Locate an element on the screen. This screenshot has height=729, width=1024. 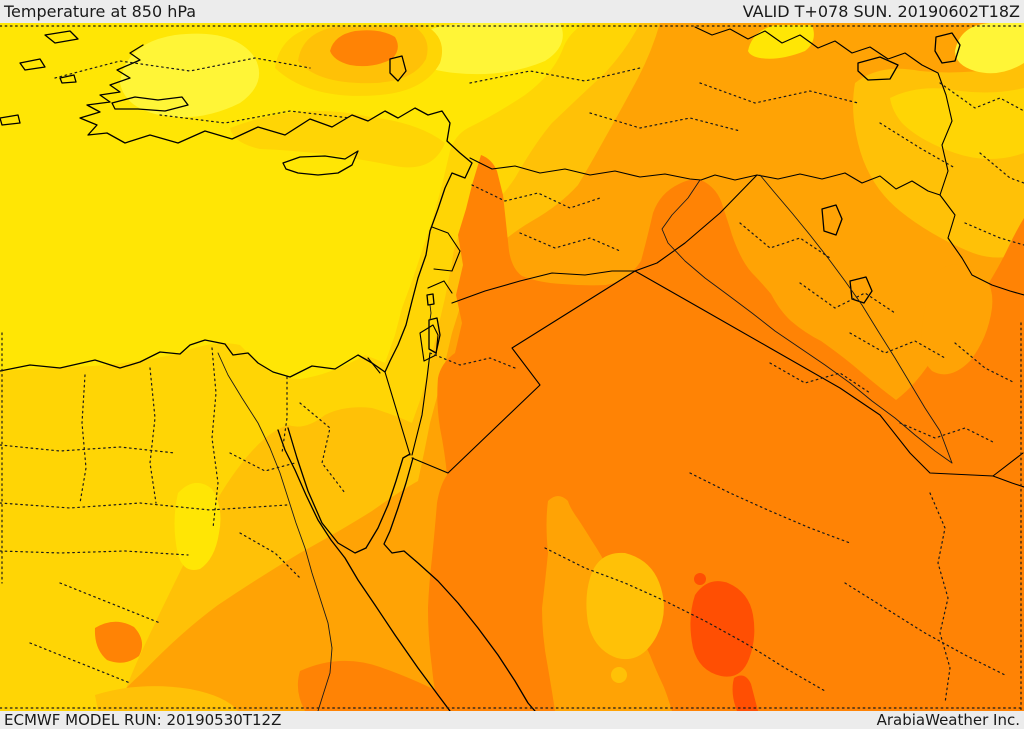
lake-tharthar is located at coordinates (832, 220).